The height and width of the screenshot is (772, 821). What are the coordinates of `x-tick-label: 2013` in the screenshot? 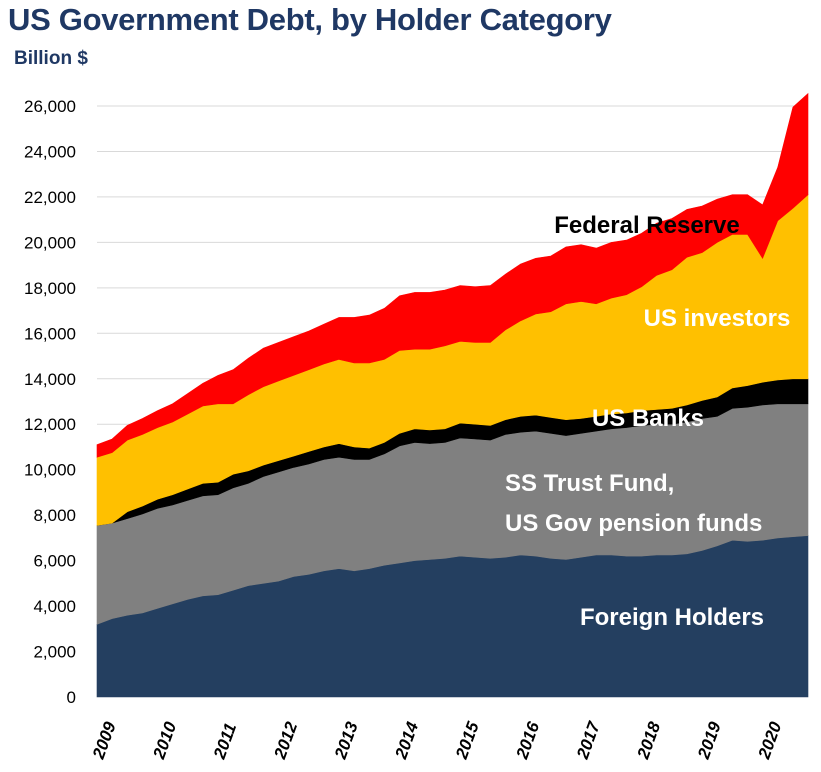 It's located at (346, 740).